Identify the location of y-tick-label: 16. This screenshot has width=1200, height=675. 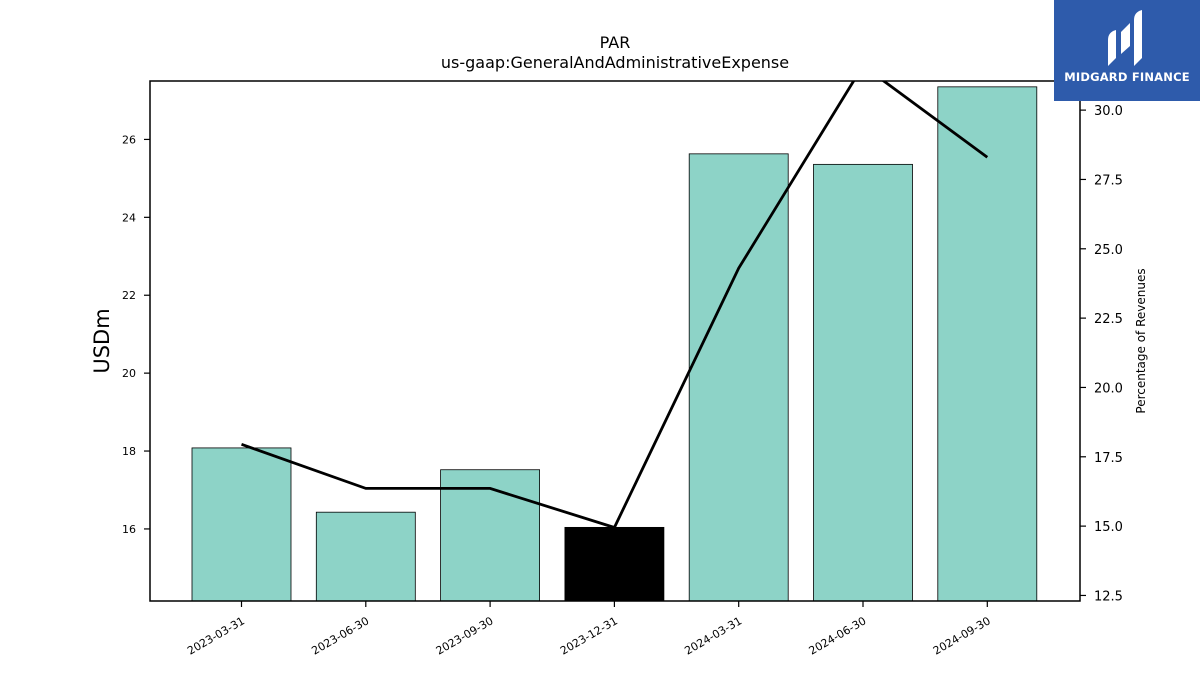
(129, 529).